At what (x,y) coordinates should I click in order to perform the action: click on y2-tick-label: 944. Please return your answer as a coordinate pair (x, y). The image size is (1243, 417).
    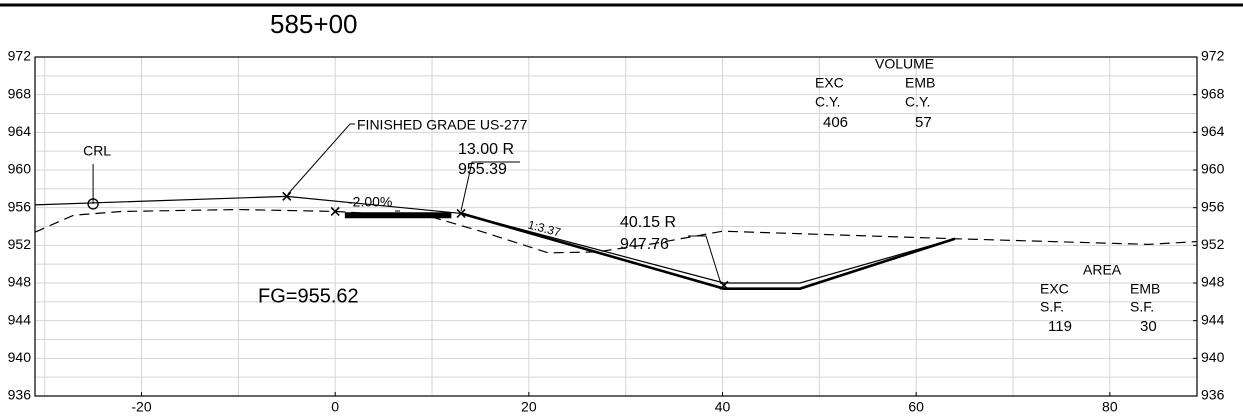
    Looking at the image, I should click on (1213, 319).